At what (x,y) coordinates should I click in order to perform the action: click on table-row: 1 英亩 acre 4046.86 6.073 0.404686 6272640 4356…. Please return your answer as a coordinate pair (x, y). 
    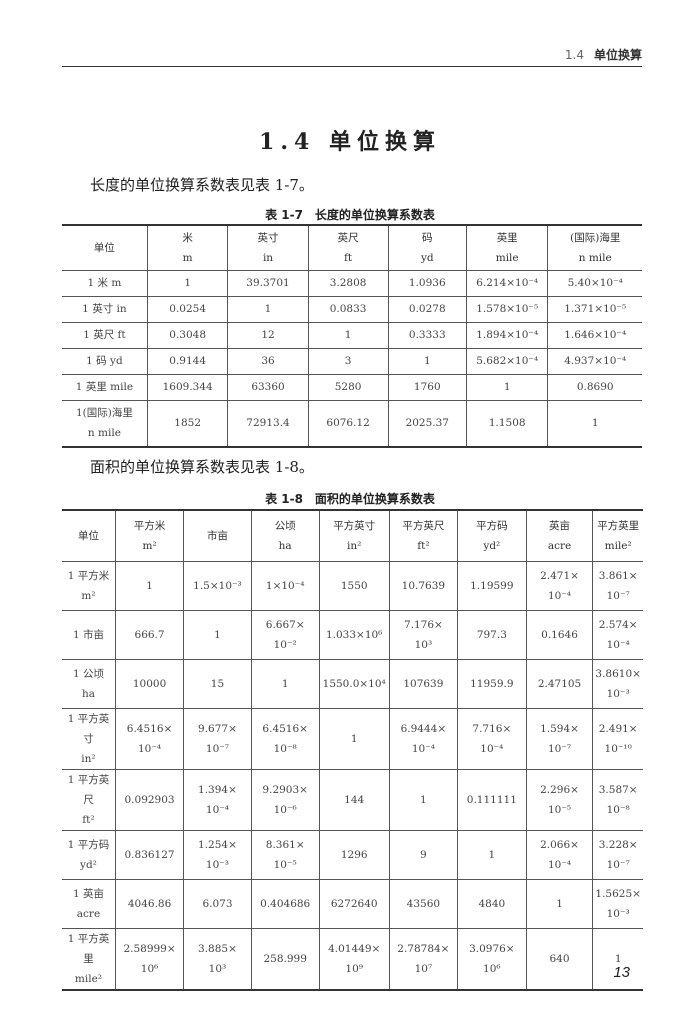
    Looking at the image, I should click on (352, 903).